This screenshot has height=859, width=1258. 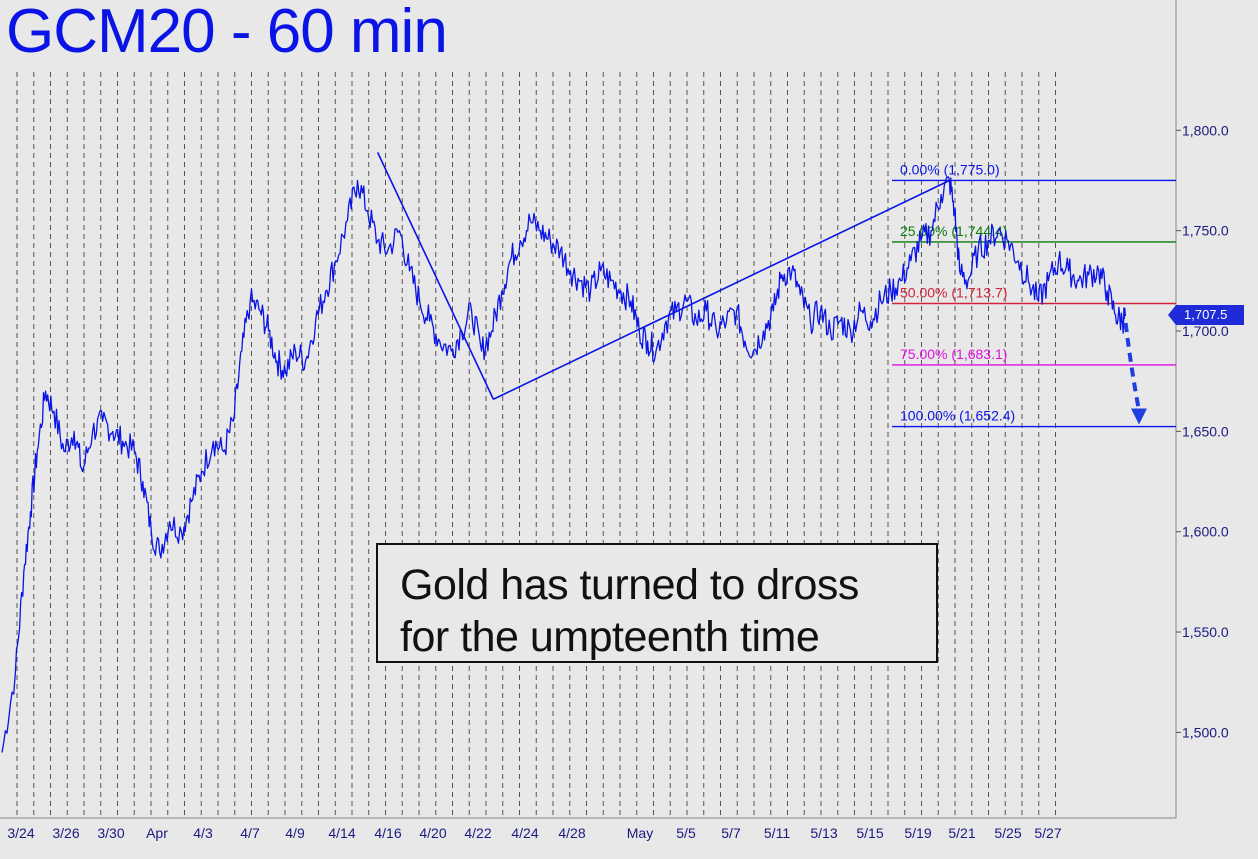 I want to click on x-tick-label: 3/30, so click(x=110, y=833).